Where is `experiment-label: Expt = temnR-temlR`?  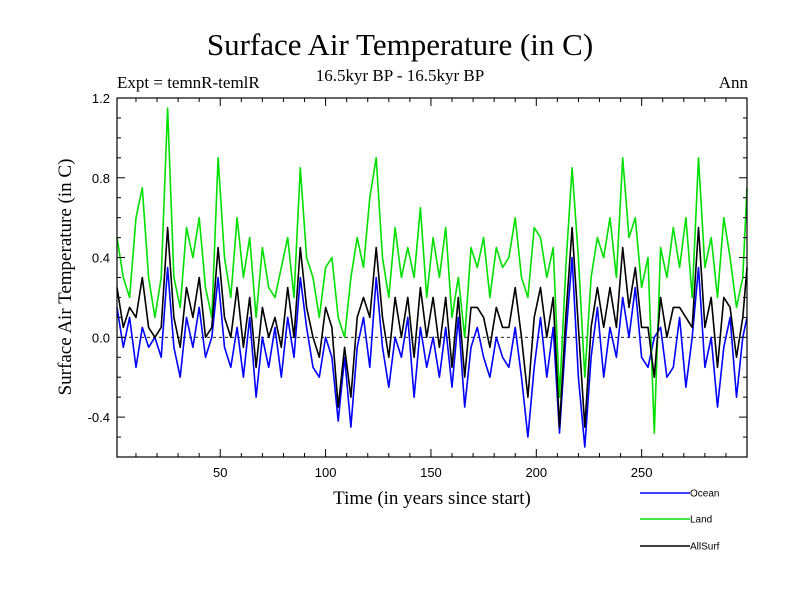
experiment-label: Expt = temnR-temlR is located at coordinates (188, 82).